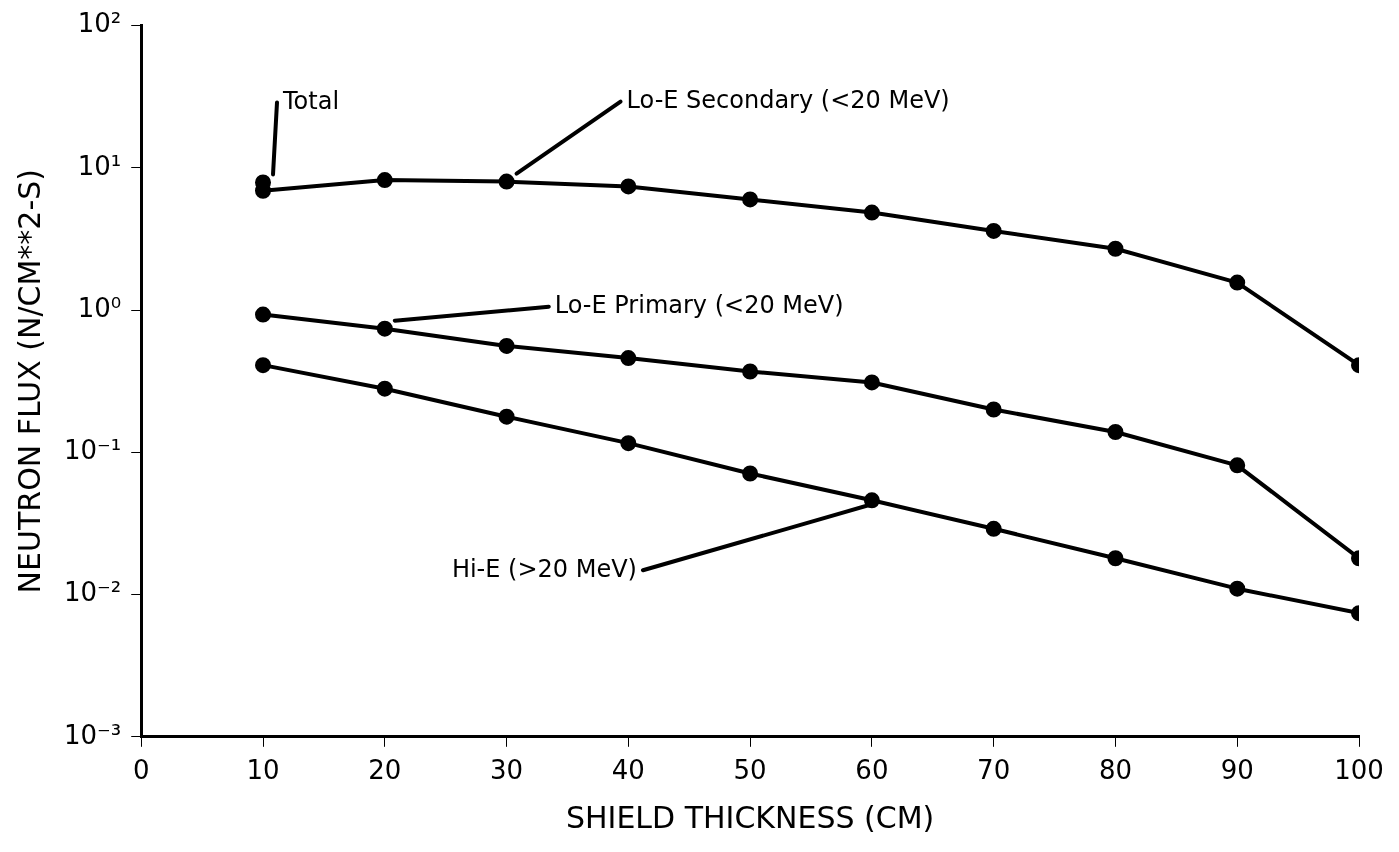 The height and width of the screenshot is (852, 1399). I want to click on x-axis-title: SHIELD THICKNESS (CM), so click(750, 817).